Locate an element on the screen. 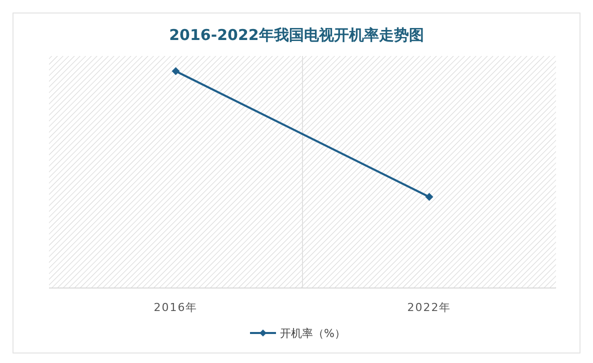 The width and height of the screenshot is (593, 363). legend-label: 开机率（%） is located at coordinates (313, 333).